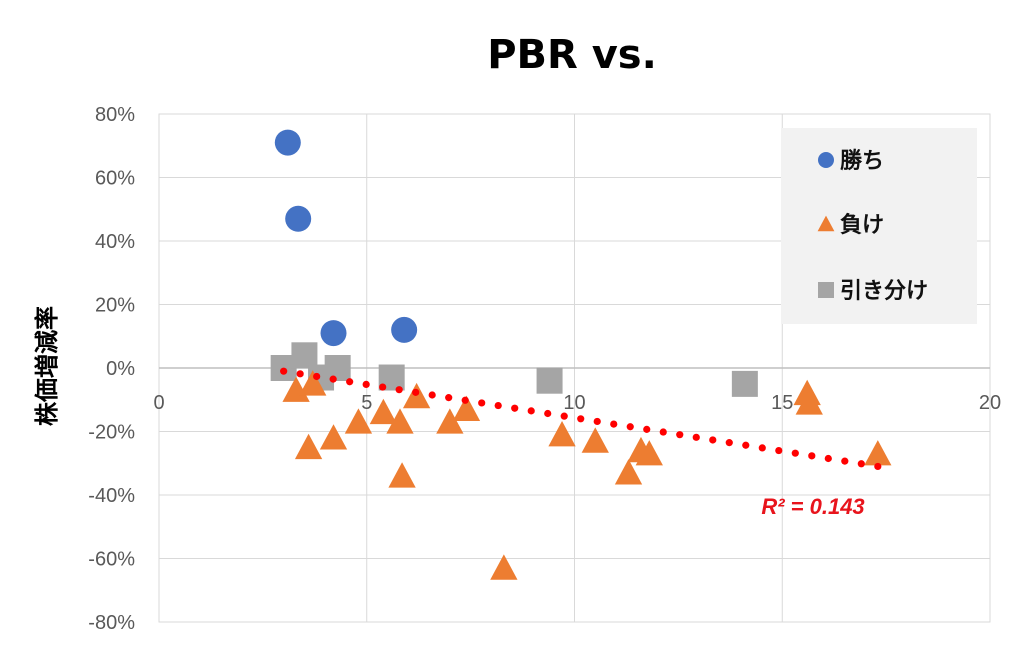  What do you see at coordinates (115, 115) in the screenshot?
I see `y-tick-label: 80%` at bounding box center [115, 115].